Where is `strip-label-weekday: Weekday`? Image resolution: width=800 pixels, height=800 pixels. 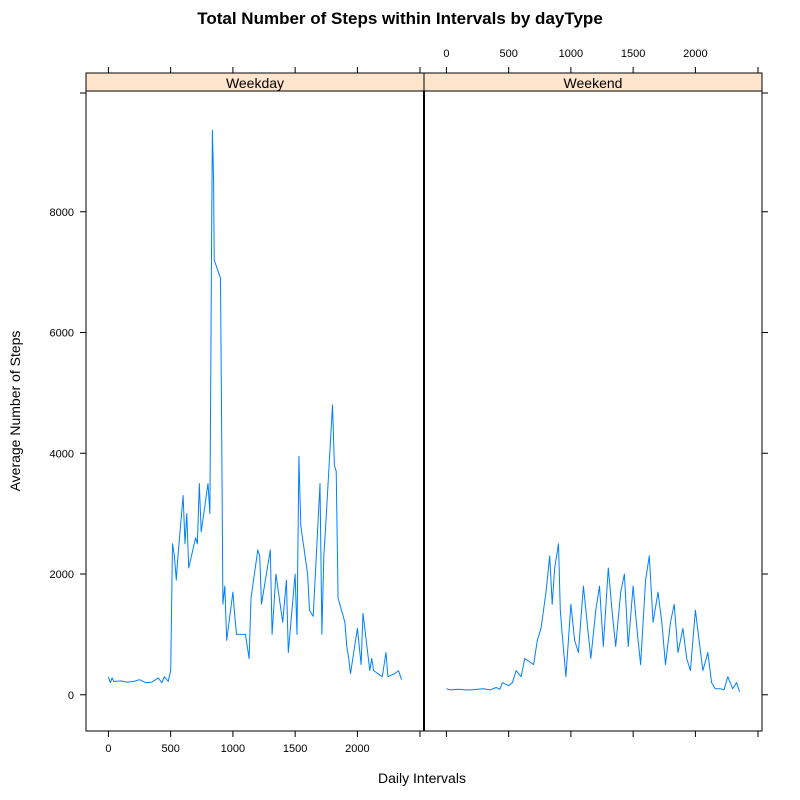 strip-label-weekday: Weekday is located at coordinates (255, 83).